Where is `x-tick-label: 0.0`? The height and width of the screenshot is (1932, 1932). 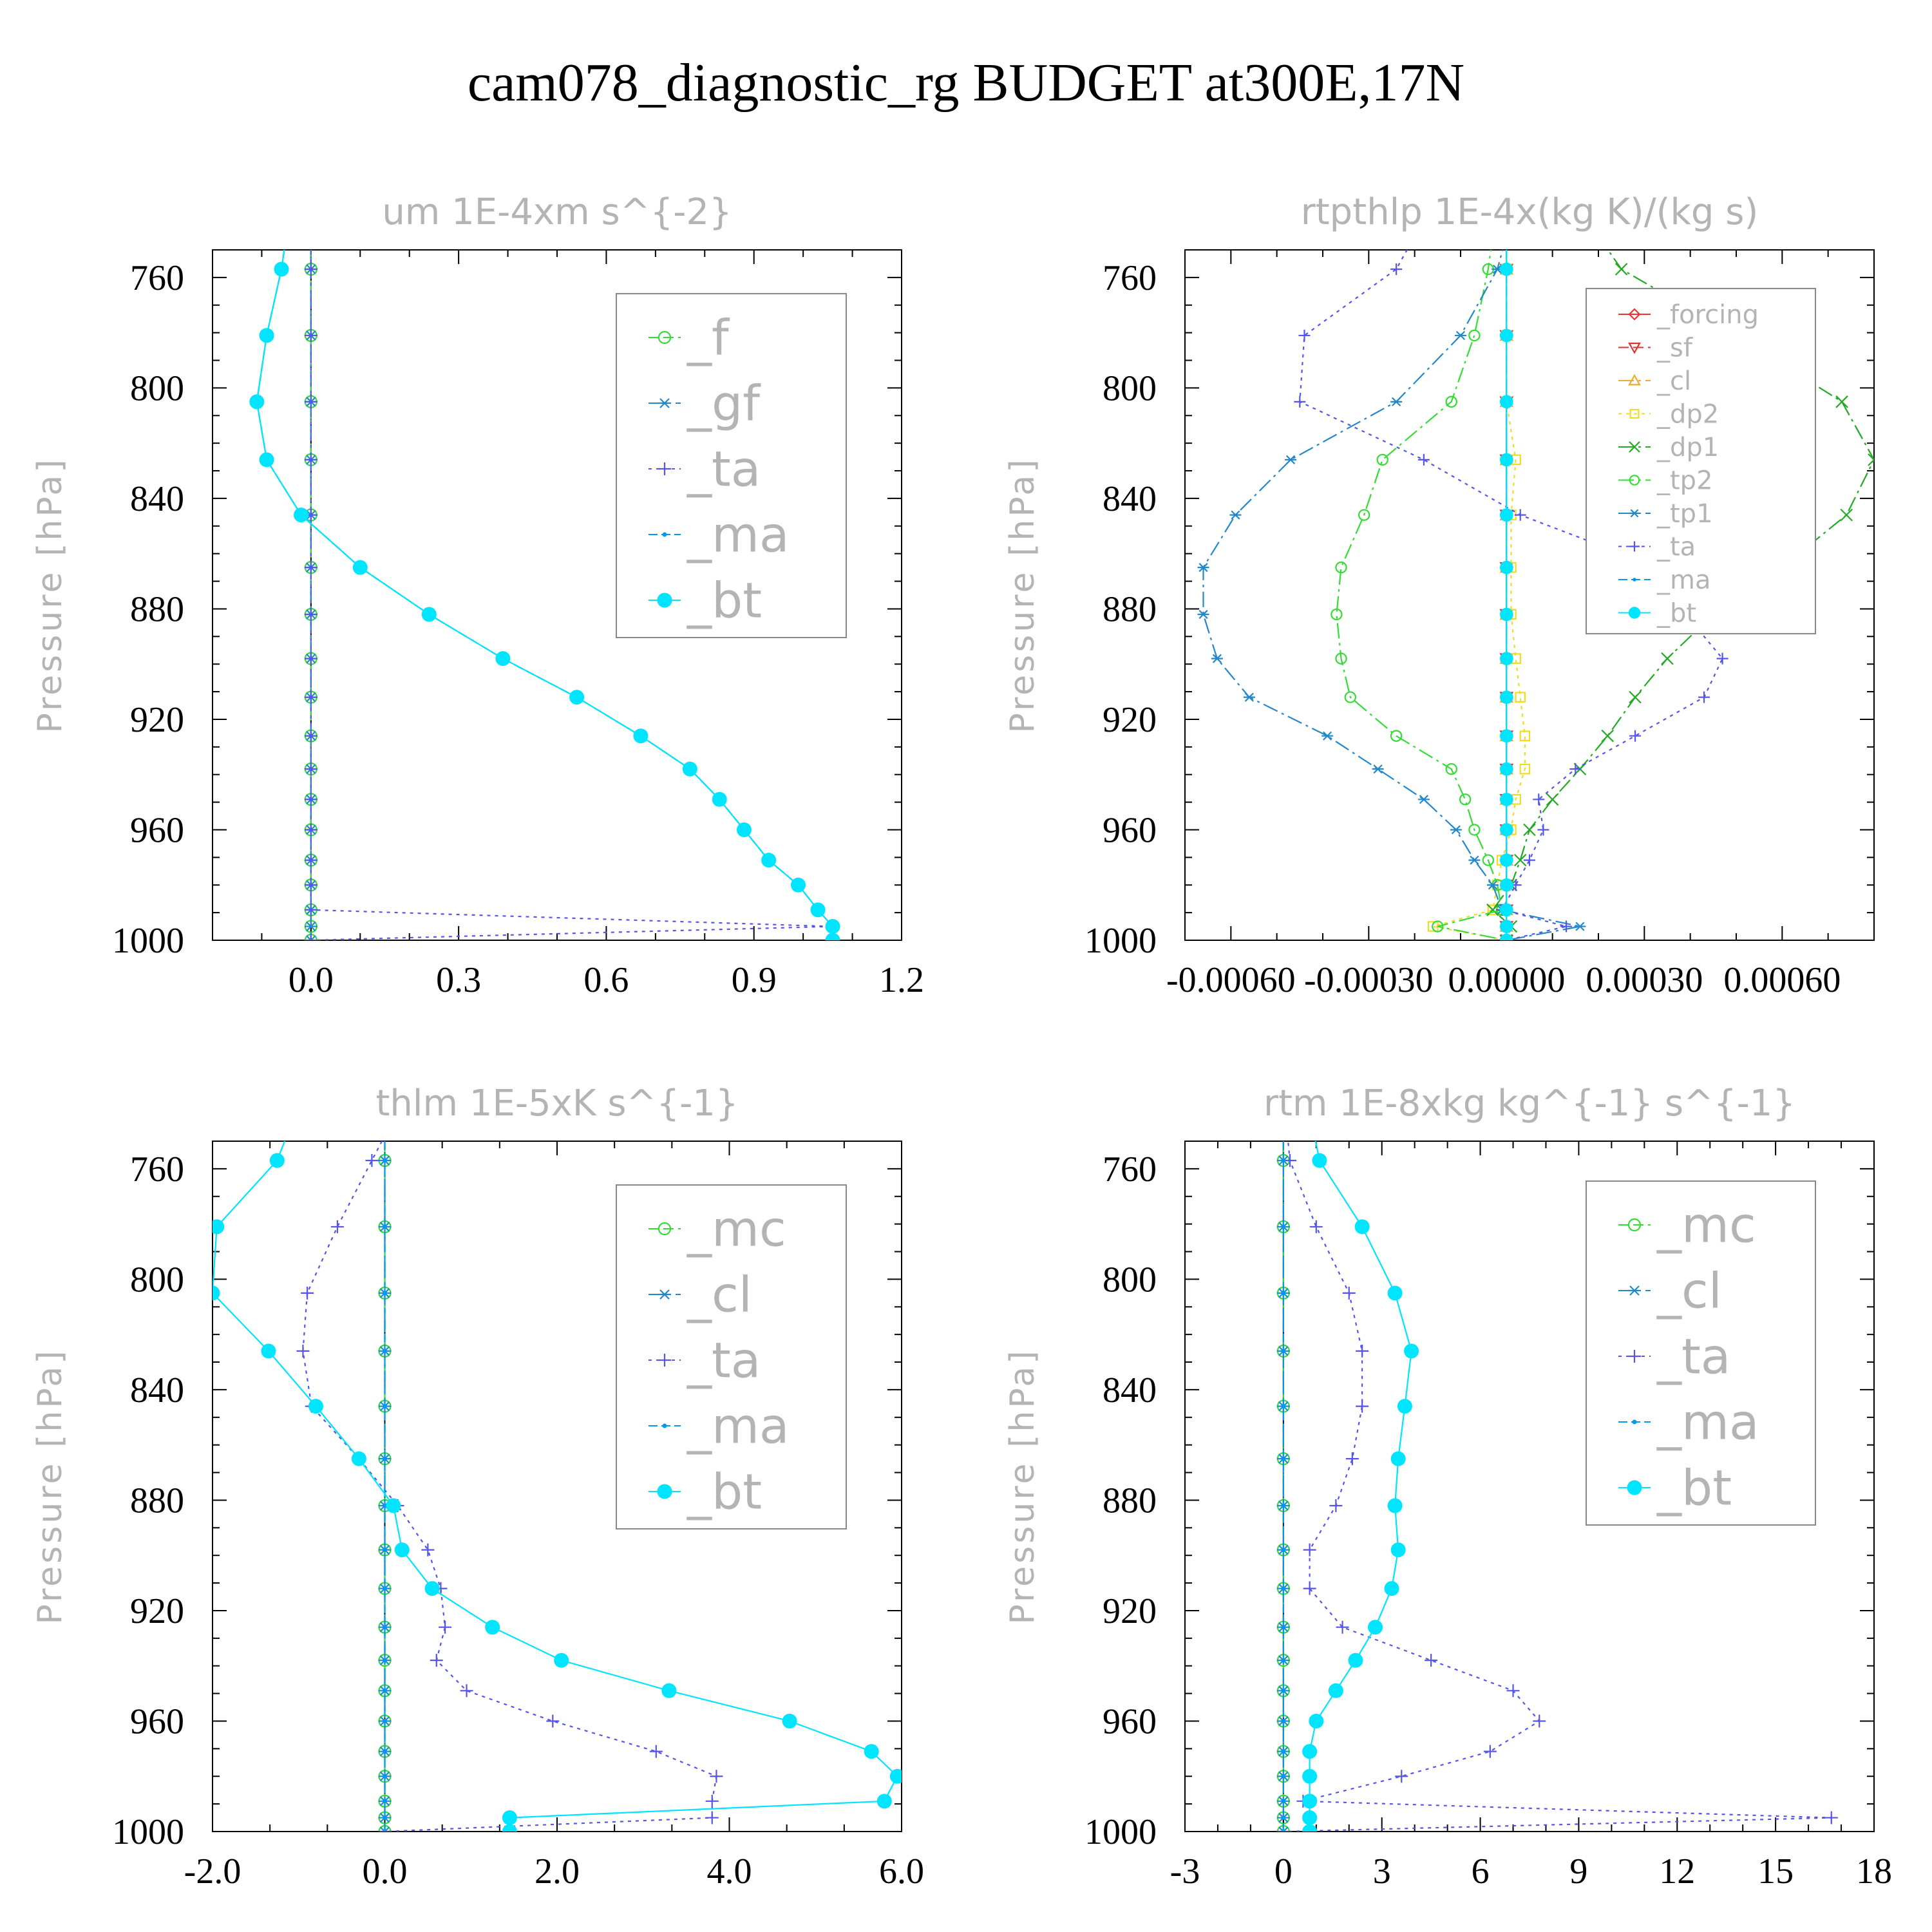 x-tick-label: 0.0 is located at coordinates (385, 1871).